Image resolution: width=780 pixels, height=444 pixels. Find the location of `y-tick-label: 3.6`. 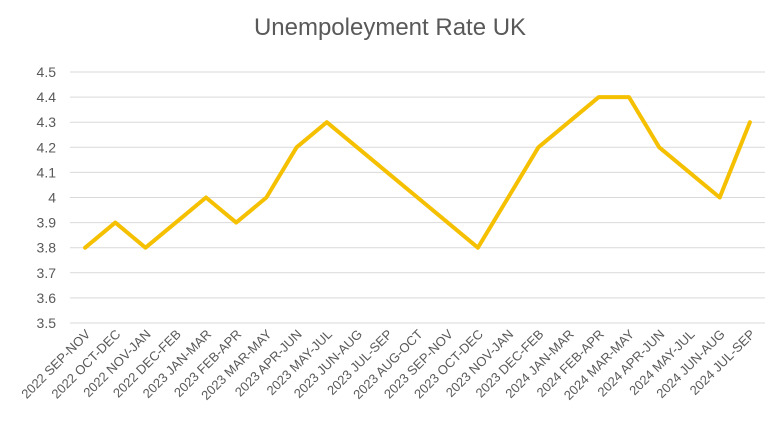

y-tick-label: 3.6 is located at coordinates (47, 298).